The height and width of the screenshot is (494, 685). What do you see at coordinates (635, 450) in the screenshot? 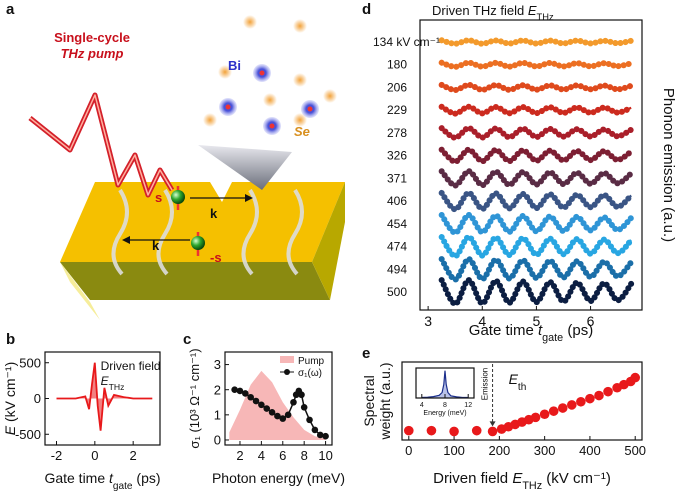
I see `x-tick-label: 500` at bounding box center [635, 450].